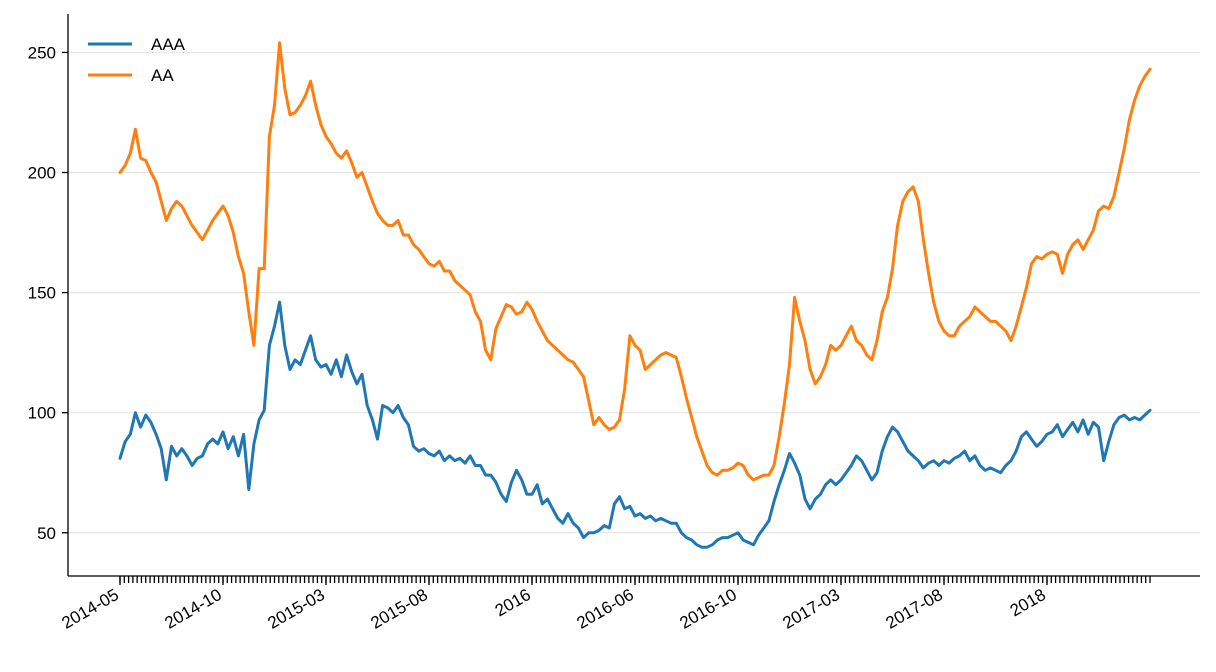 The width and height of the screenshot is (1216, 672). Describe the element at coordinates (1028, 602) in the screenshot. I see `x-tick-label: 2018` at that location.